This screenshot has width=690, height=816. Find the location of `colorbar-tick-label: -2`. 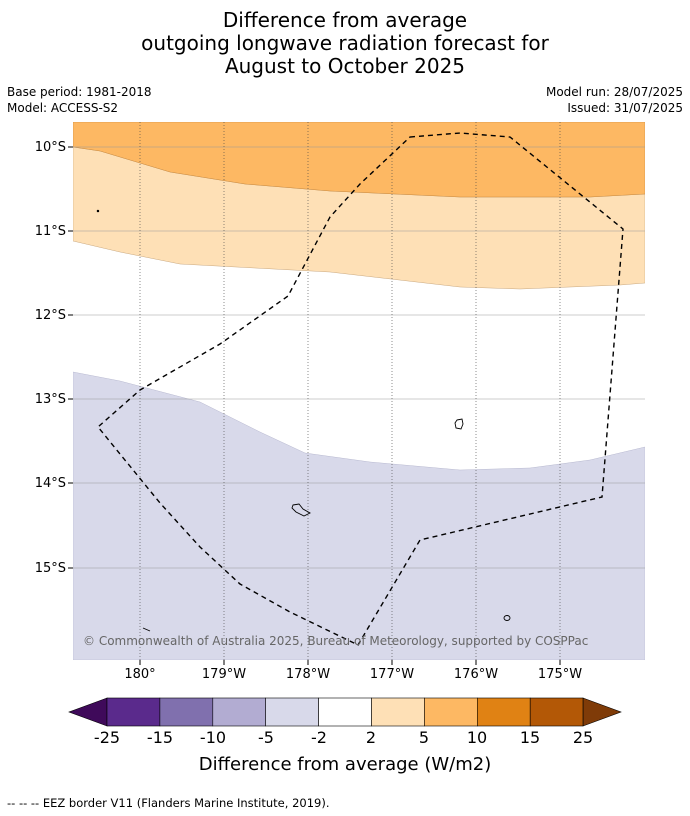

colorbar-tick-label: -2 is located at coordinates (319, 737).